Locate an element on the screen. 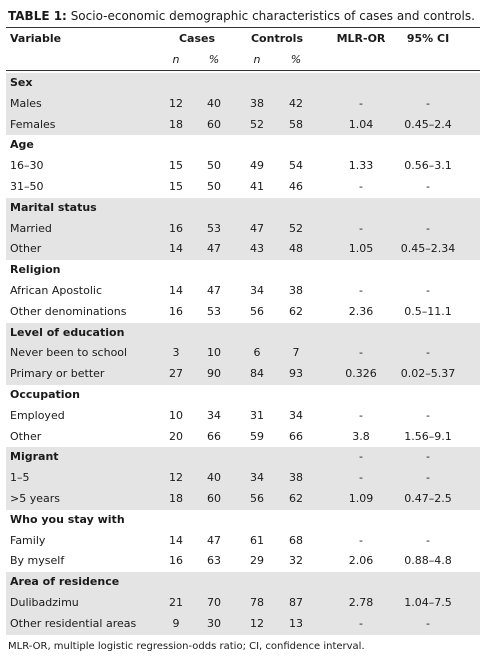 The width and height of the screenshot is (490, 667). section-heading: Age is located at coordinates (22, 145).